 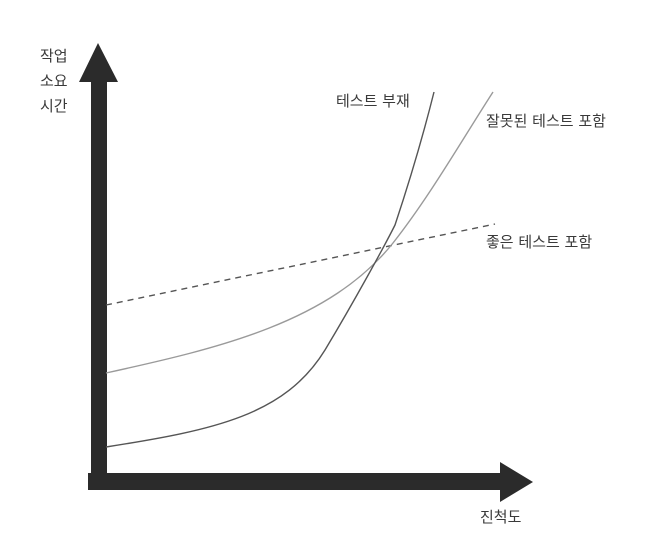 I want to click on curve-good-tests, so click(x=300, y=264).